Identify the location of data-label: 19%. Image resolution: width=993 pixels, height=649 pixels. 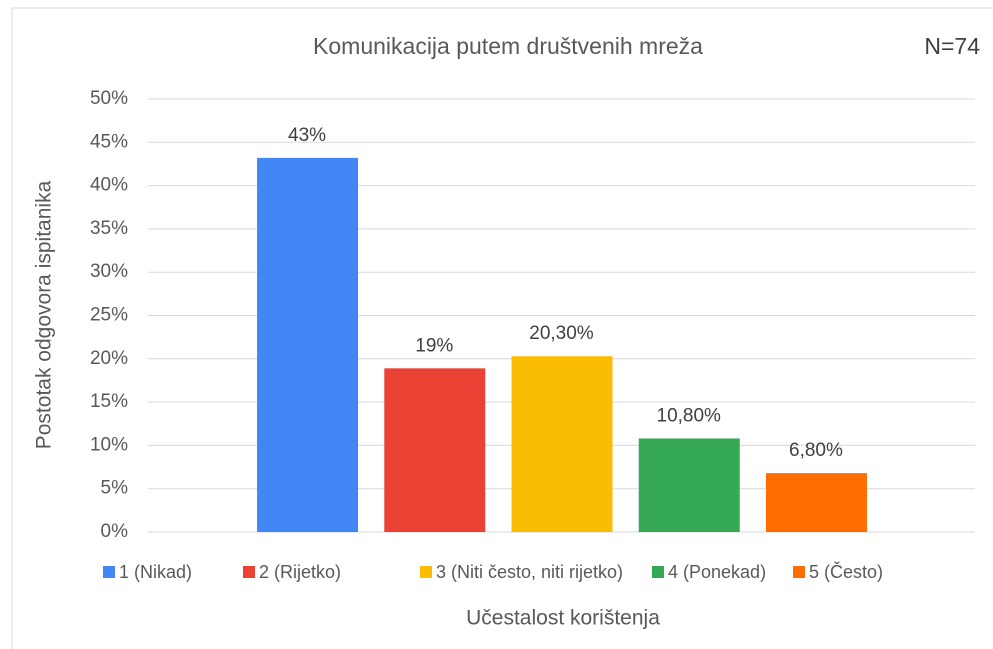
(434, 345).